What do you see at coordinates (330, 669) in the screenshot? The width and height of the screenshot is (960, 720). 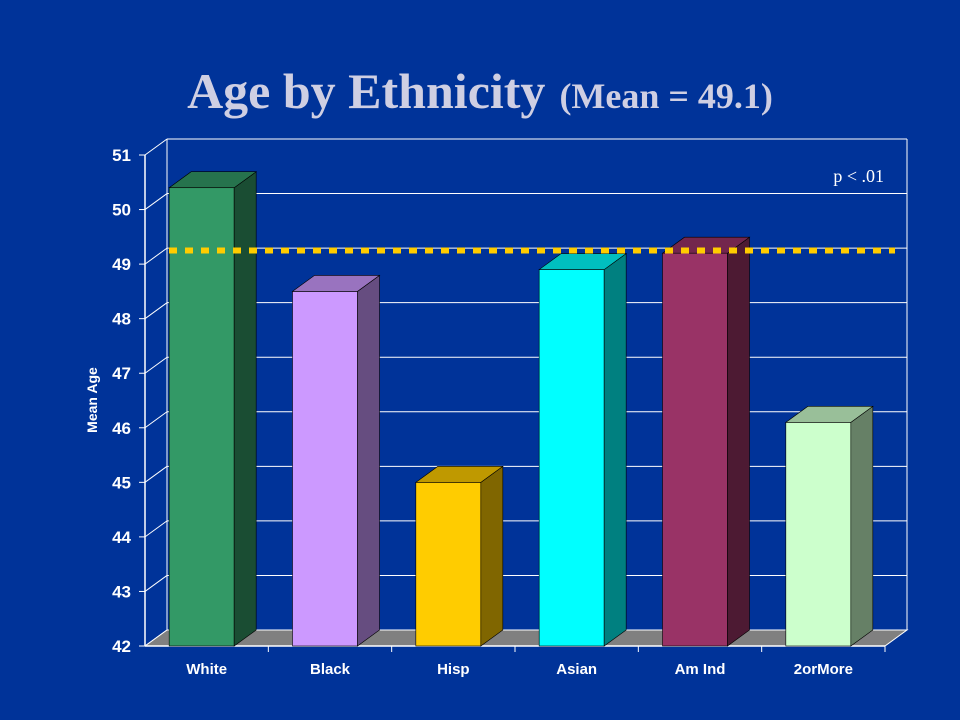 I see `x-tick-label: Black` at bounding box center [330, 669].